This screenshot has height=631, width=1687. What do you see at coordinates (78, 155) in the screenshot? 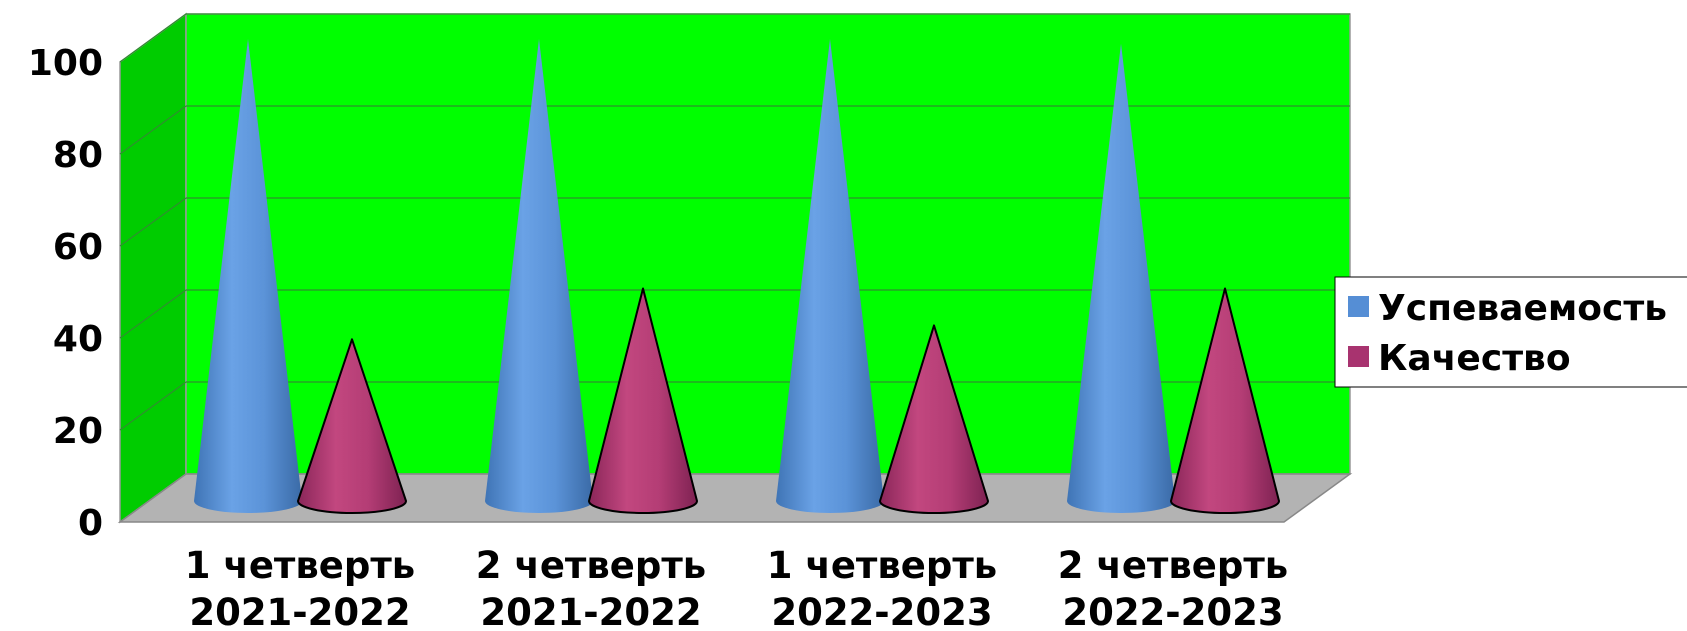
I see `y-tick-label: 80` at bounding box center [78, 155].